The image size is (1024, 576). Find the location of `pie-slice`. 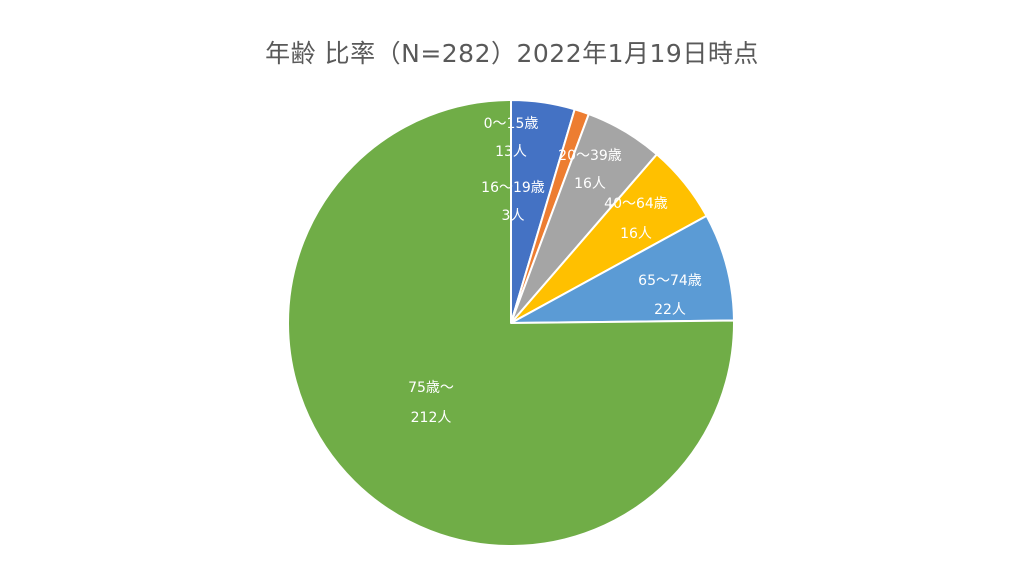

pie-slice is located at coordinates (622, 269).